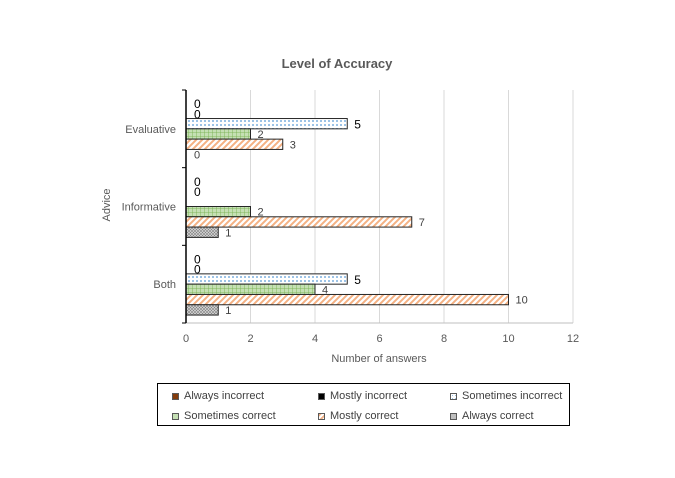  I want to click on x-tick-label: 4, so click(315, 339).